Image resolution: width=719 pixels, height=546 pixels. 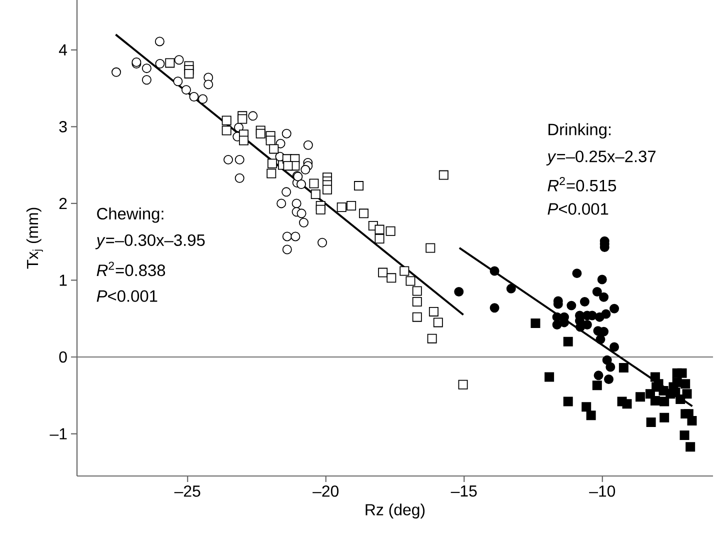 I want to click on y-tick-label: 3, so click(x=63, y=126).